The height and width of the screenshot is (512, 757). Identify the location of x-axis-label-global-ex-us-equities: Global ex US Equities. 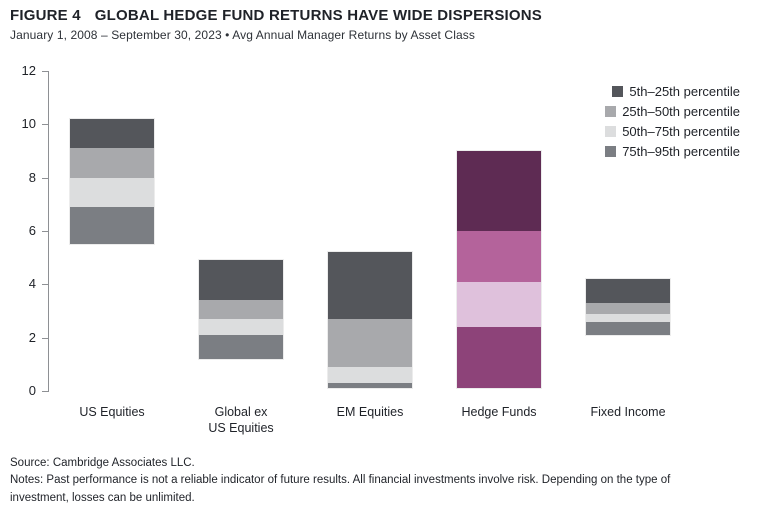
(241, 420).